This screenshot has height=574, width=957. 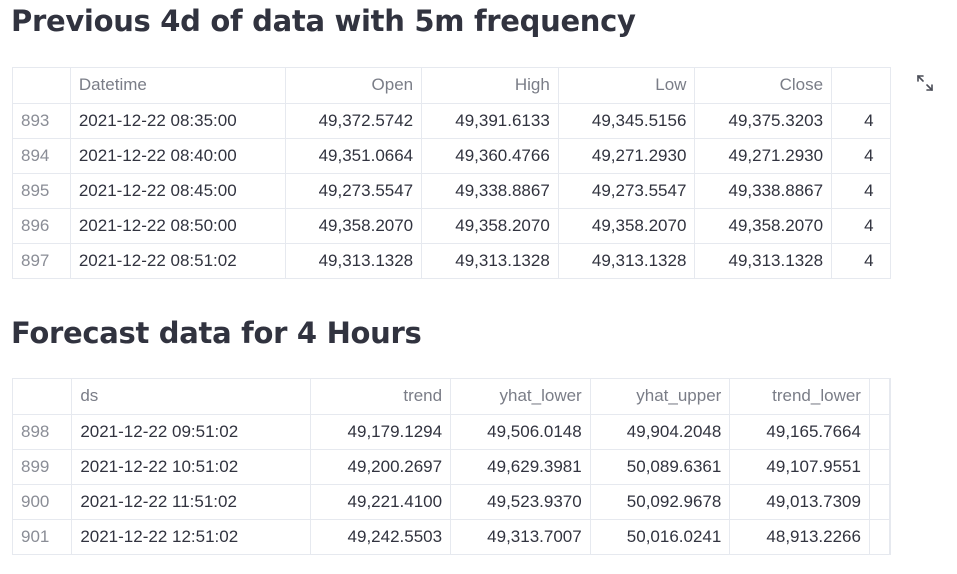 I want to click on yhat-lower-column-header: yhat_lower, so click(x=520, y=397).